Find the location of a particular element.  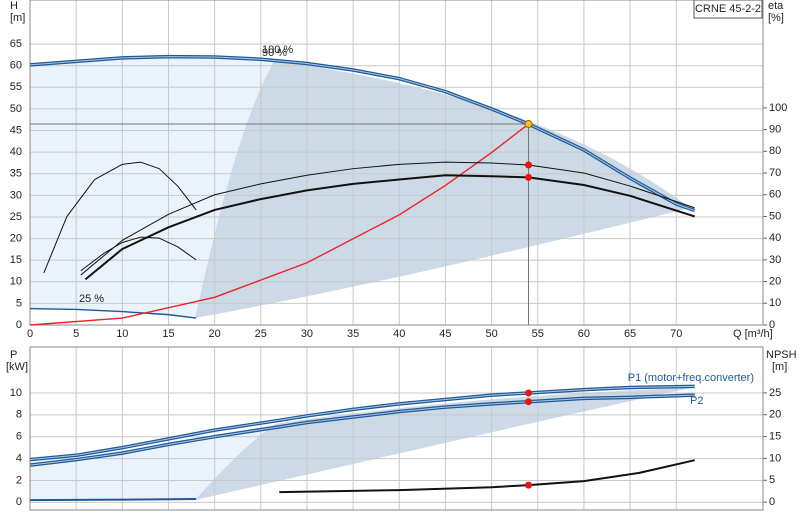

x-tick-label: 70 is located at coordinates (676, 334).